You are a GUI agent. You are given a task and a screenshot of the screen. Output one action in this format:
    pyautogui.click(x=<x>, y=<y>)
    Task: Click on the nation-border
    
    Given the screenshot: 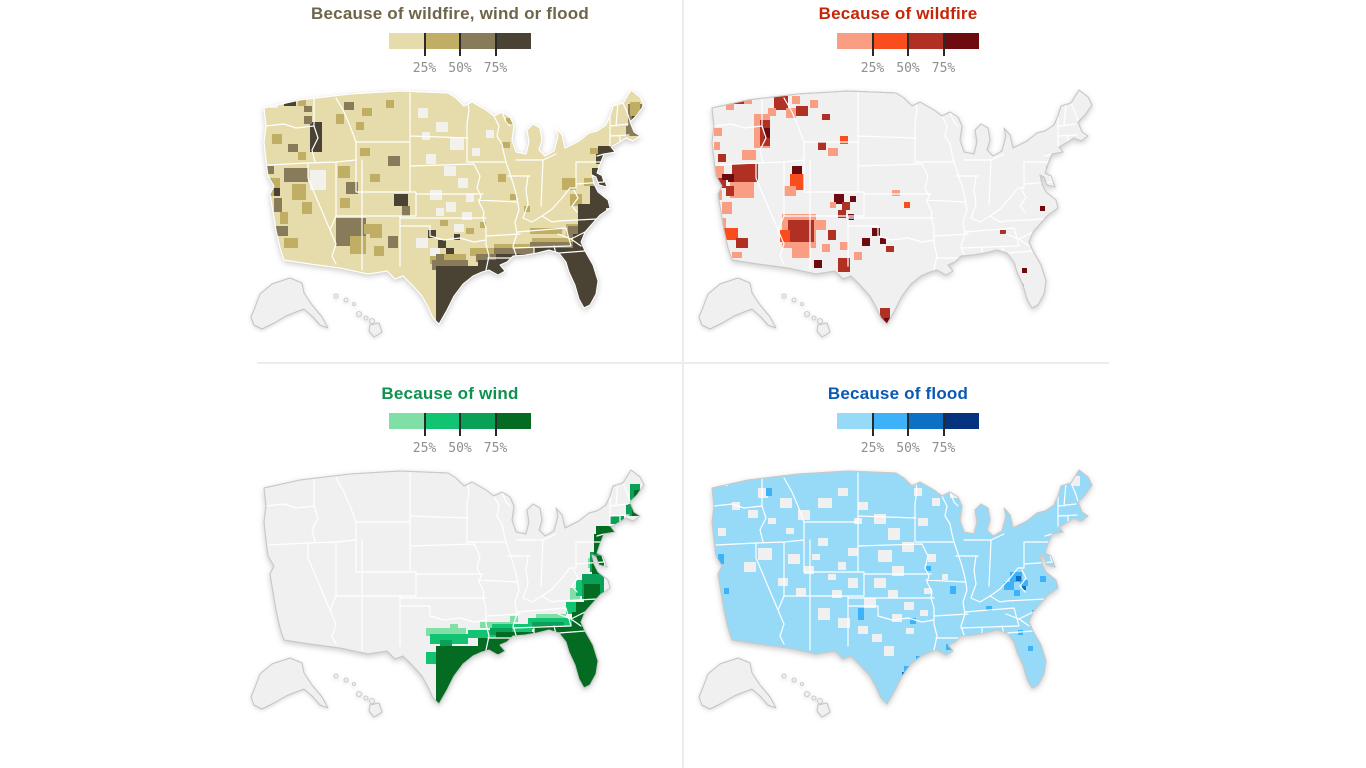 What is the action you would take?
    pyautogui.click(x=902, y=207)
    